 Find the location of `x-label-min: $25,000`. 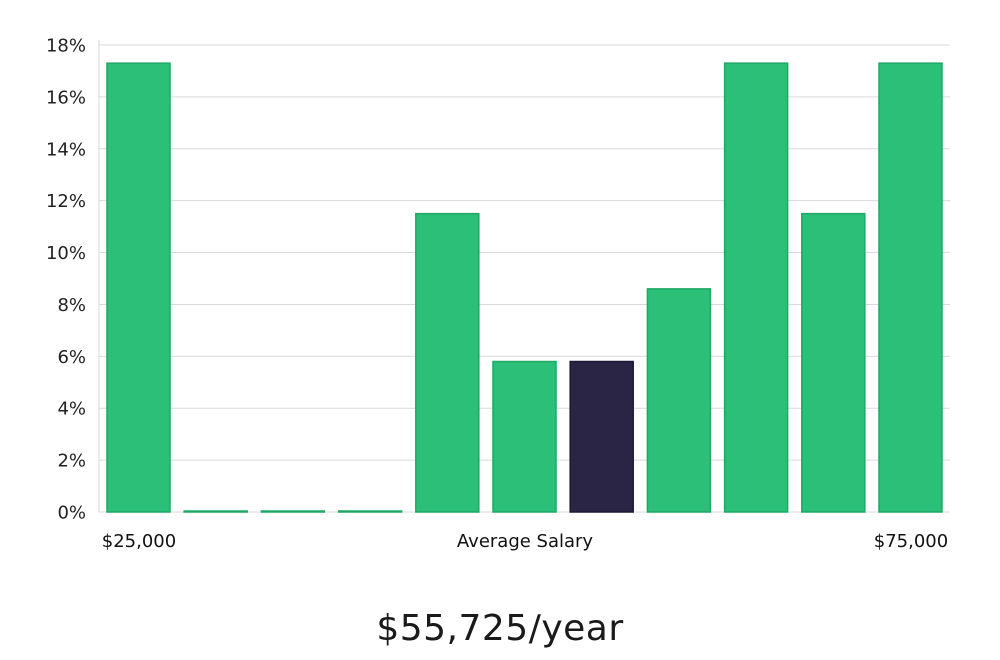

x-label-min: $25,000 is located at coordinates (139, 541).